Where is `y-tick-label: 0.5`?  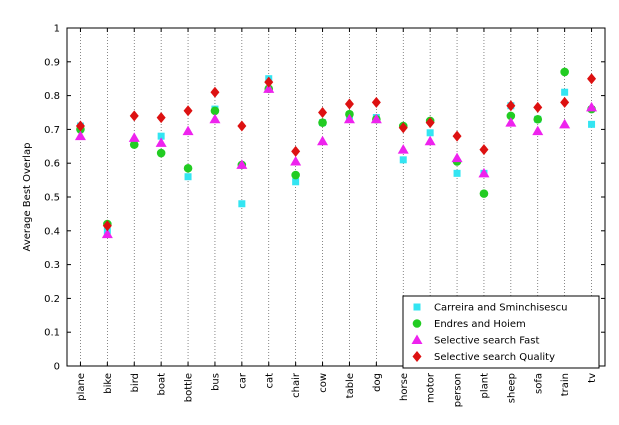 y-tick-label: 0.5 is located at coordinates (52, 198).